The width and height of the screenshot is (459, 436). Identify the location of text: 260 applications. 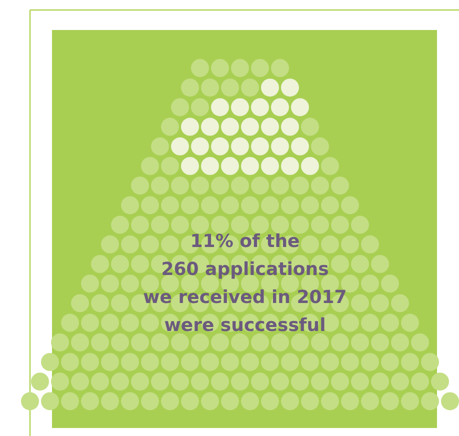
(245, 269).